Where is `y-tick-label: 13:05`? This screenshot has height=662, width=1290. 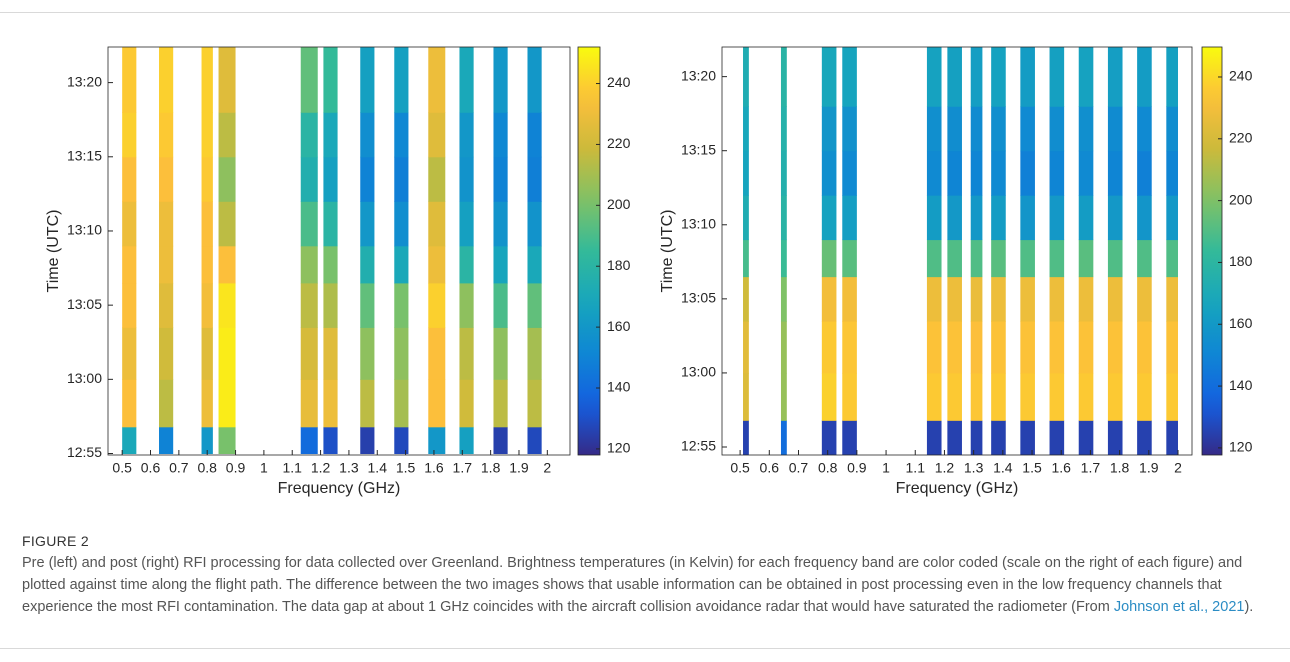
y-tick-label: 13:05 is located at coordinates (84, 304).